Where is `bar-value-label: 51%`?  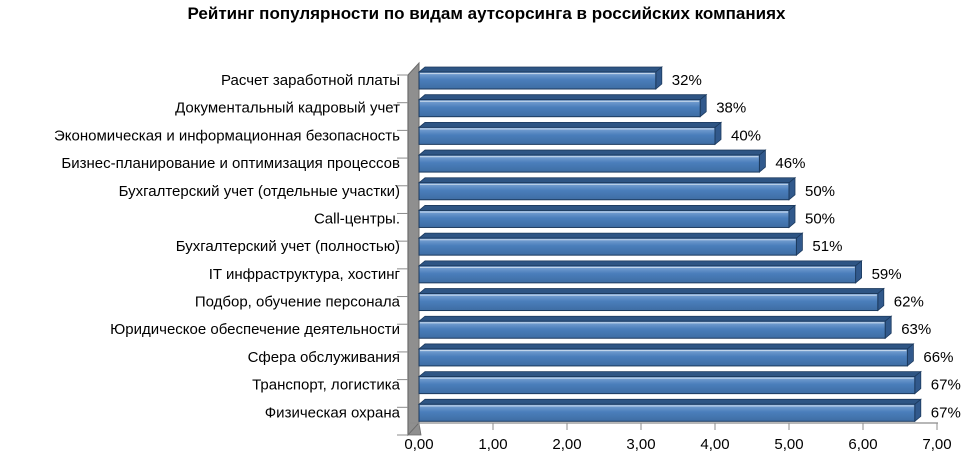 bar-value-label: 51% is located at coordinates (827, 246).